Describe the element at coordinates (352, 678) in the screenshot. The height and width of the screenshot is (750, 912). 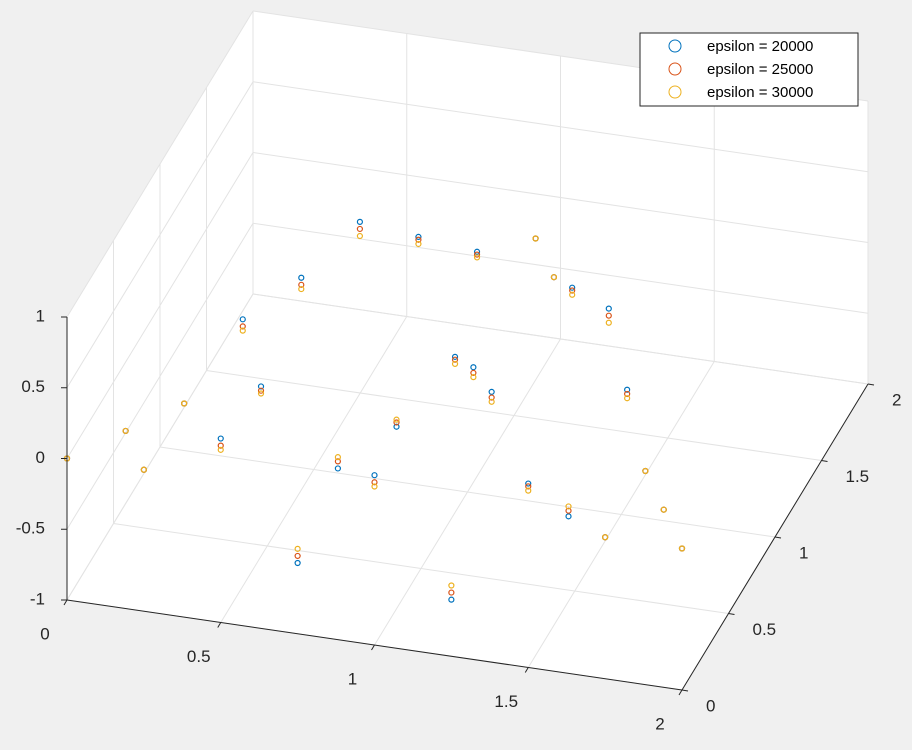
I see `x-tick-label: 1` at that location.